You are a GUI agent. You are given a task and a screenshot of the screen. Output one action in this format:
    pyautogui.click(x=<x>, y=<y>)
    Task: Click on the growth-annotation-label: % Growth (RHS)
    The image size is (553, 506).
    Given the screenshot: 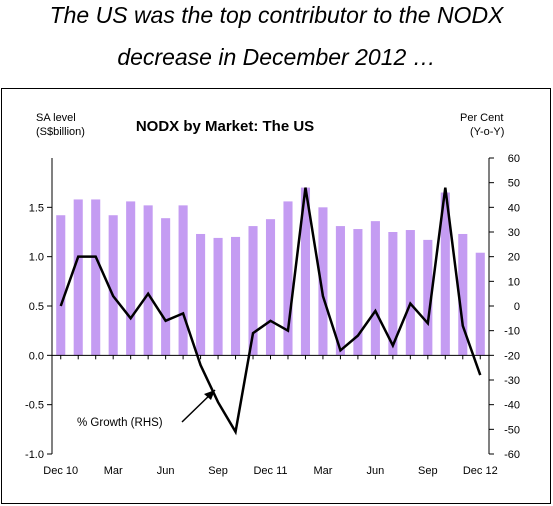 What is the action you would take?
    pyautogui.click(x=120, y=423)
    